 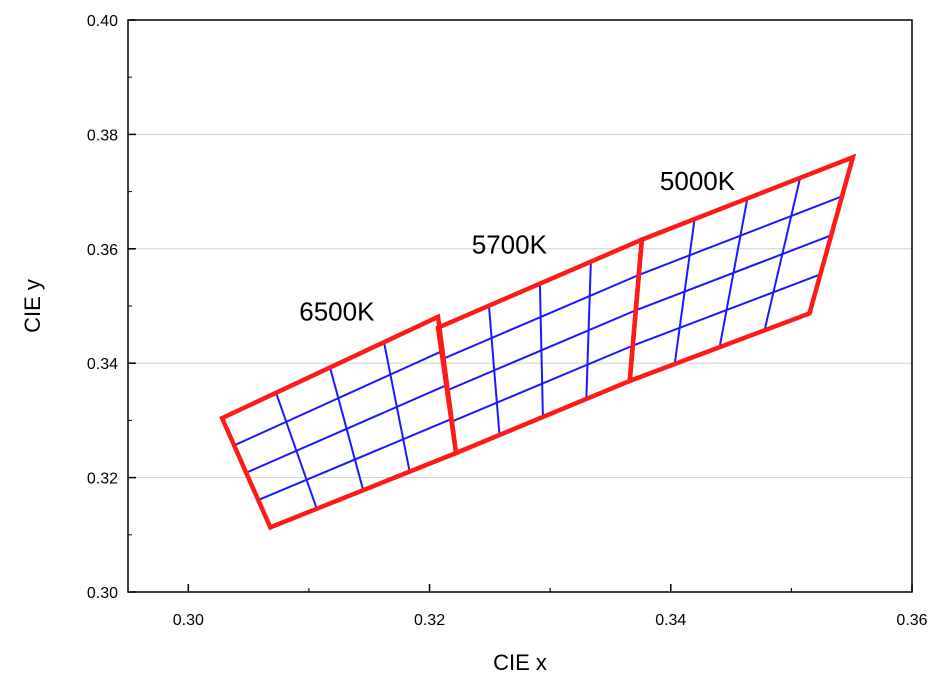 What do you see at coordinates (337, 311) in the screenshot?
I see `region-label: 6500K` at bounding box center [337, 311].